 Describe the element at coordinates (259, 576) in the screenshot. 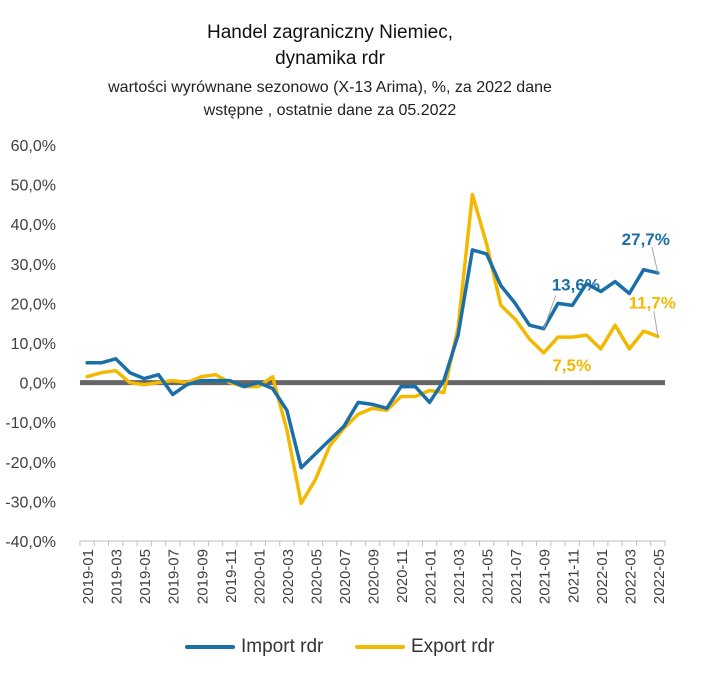

I see `x-tick-label: 2020-01` at that location.